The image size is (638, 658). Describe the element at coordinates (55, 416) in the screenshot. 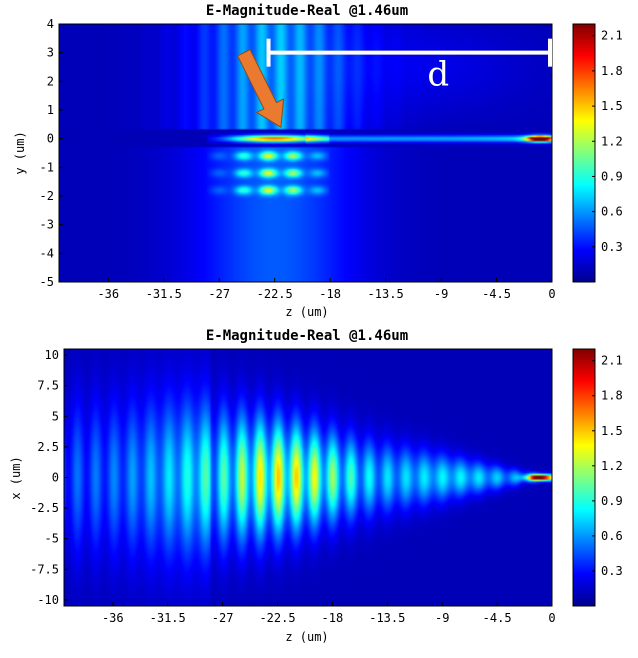

I see `y-tick-label: 5` at that location.